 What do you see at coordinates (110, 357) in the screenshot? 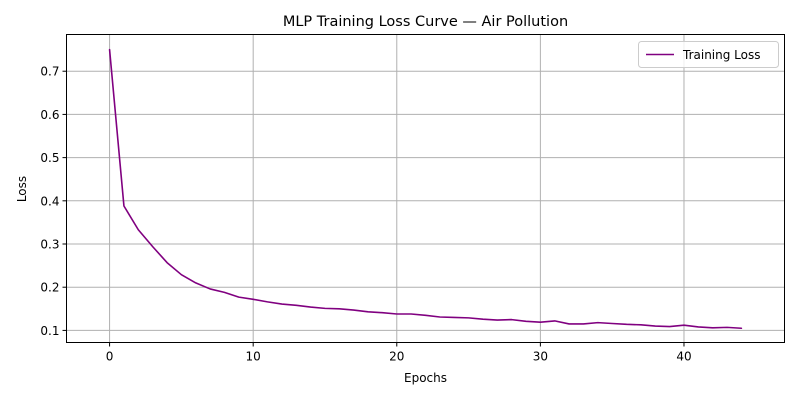
I see `x-tick-label: 0` at bounding box center [110, 357].